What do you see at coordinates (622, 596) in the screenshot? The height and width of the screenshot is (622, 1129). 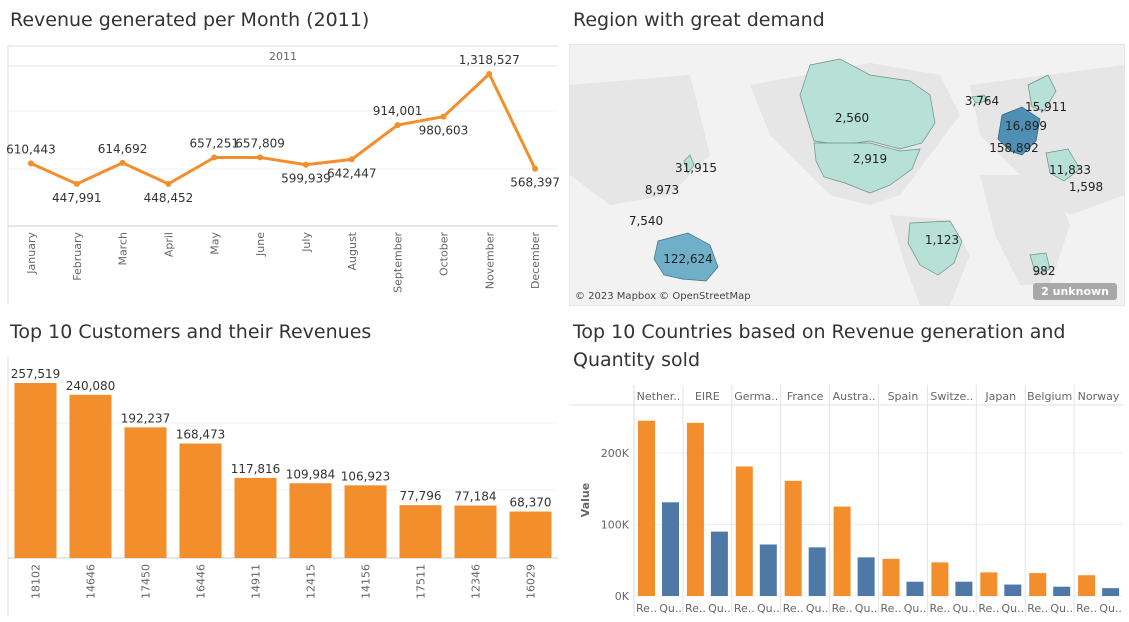 I see `y-tick-label: 0K` at bounding box center [622, 596].